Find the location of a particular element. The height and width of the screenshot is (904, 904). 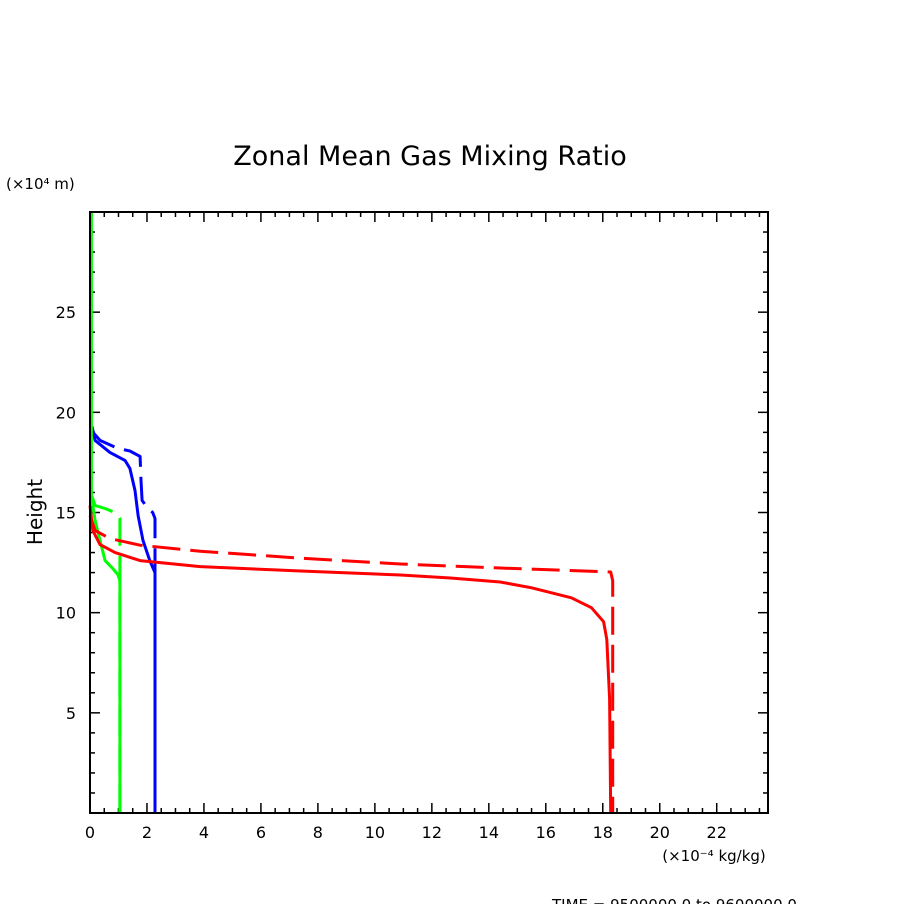

y-unit-label: (×10⁴ m) is located at coordinates (40, 184).